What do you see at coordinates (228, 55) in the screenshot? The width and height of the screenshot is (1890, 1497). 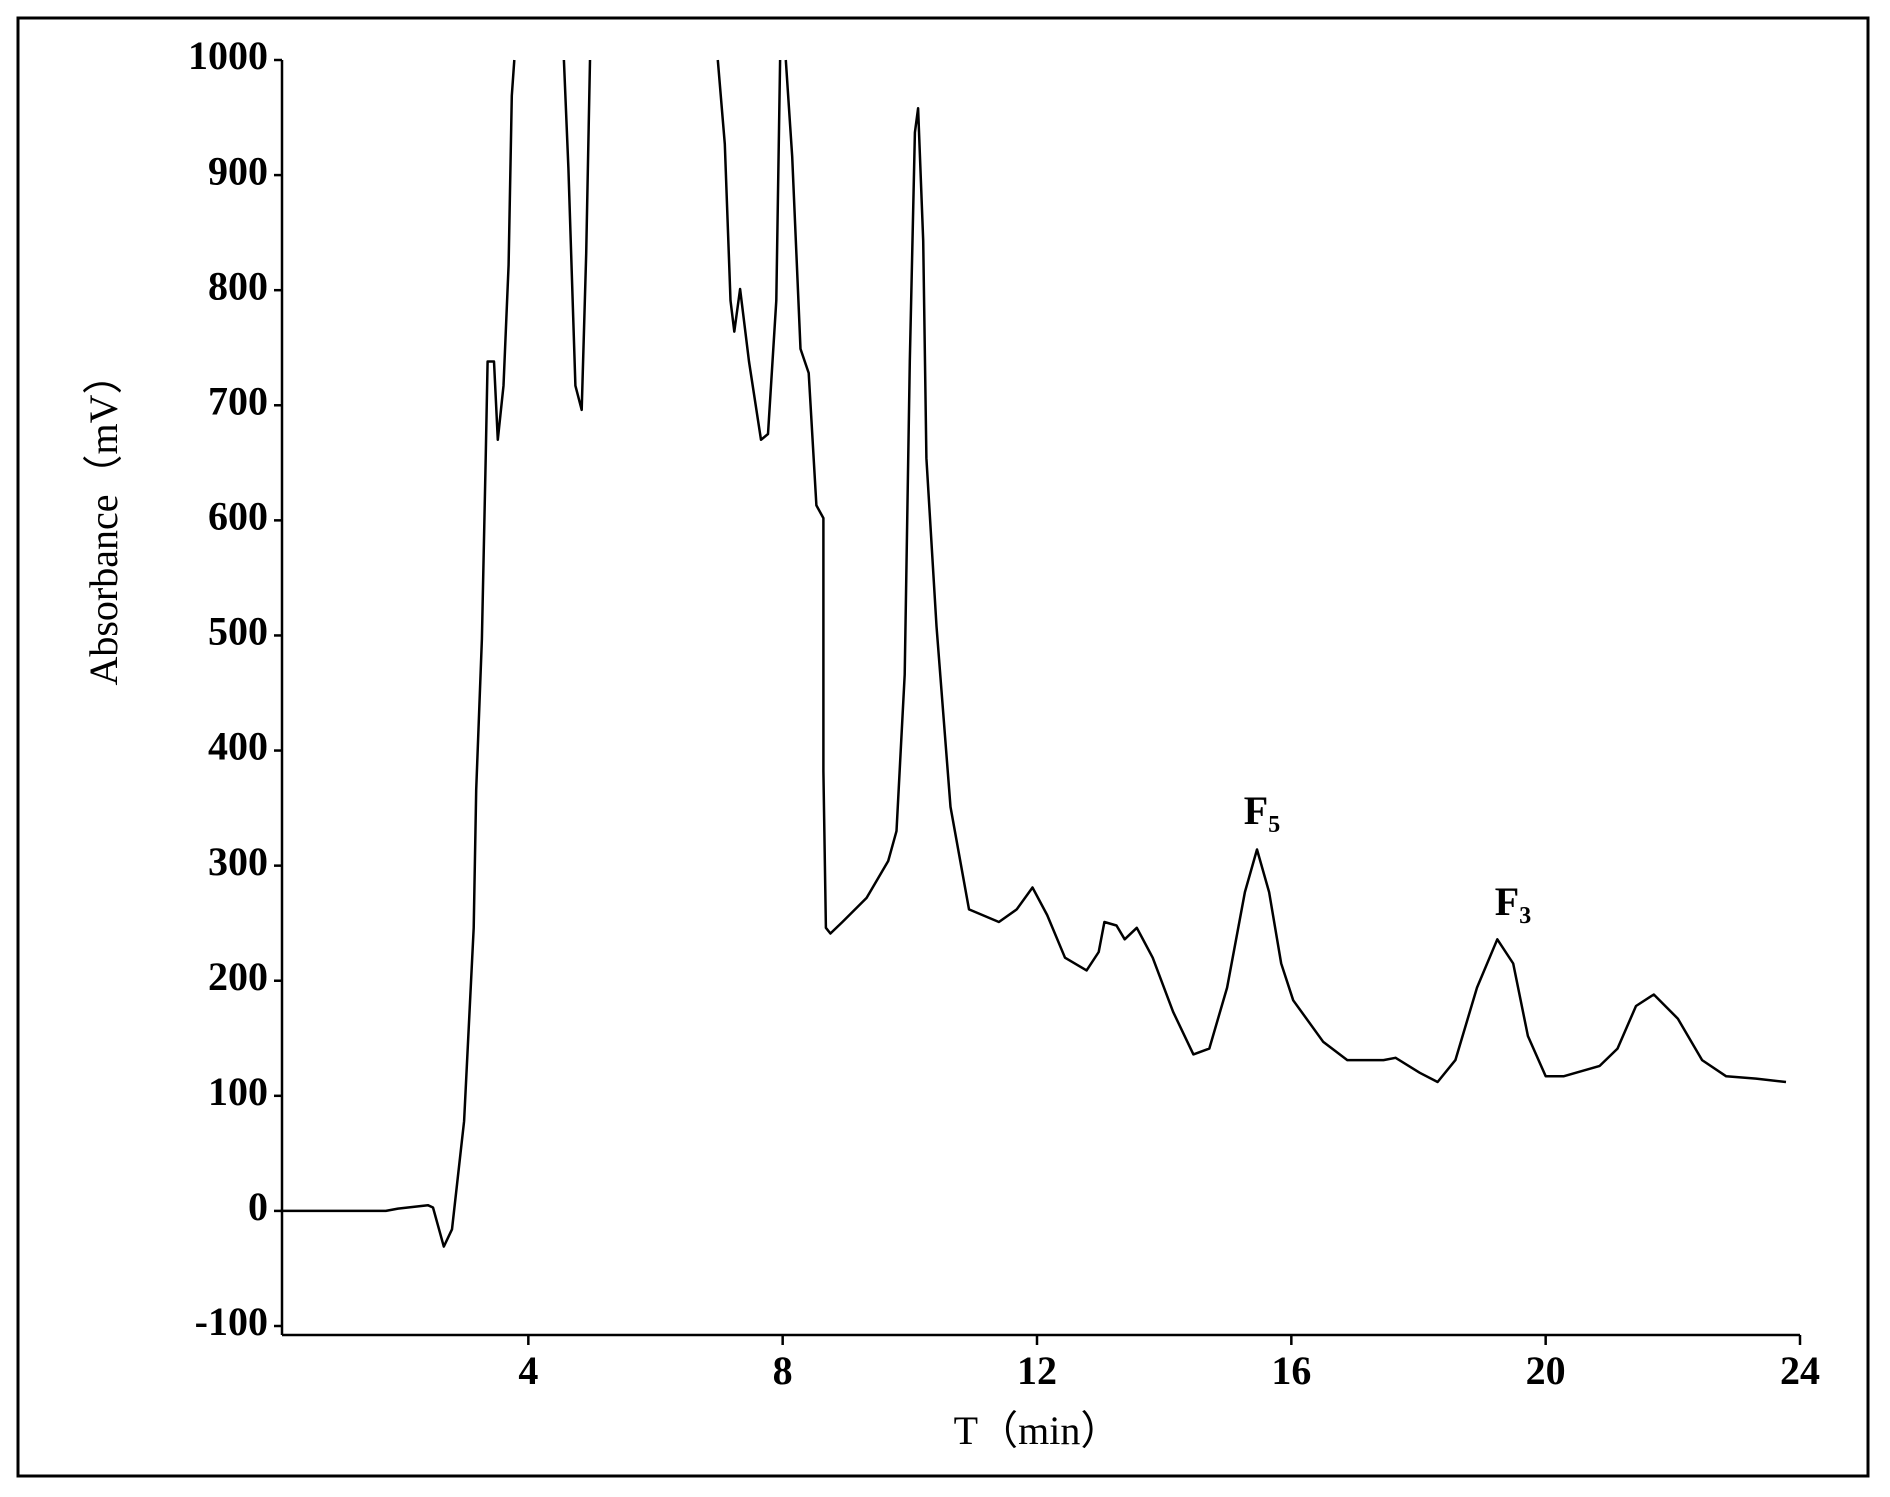 I see `y-tick-label: 1000` at bounding box center [228, 55].